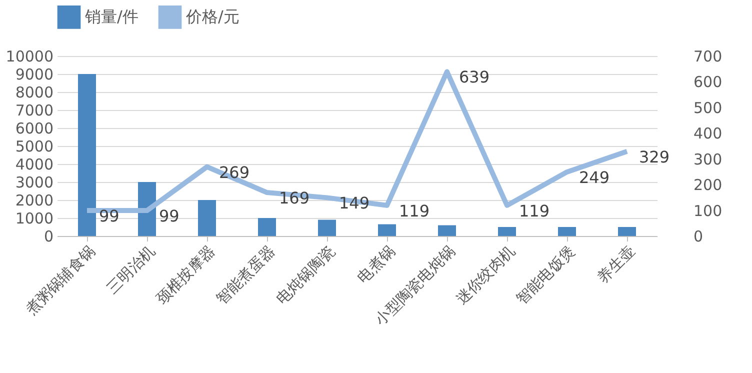 This screenshot has width=752, height=373. What do you see at coordinates (34, 75) in the screenshot?
I see `y-tick-label: 9000` at bounding box center [34, 75].